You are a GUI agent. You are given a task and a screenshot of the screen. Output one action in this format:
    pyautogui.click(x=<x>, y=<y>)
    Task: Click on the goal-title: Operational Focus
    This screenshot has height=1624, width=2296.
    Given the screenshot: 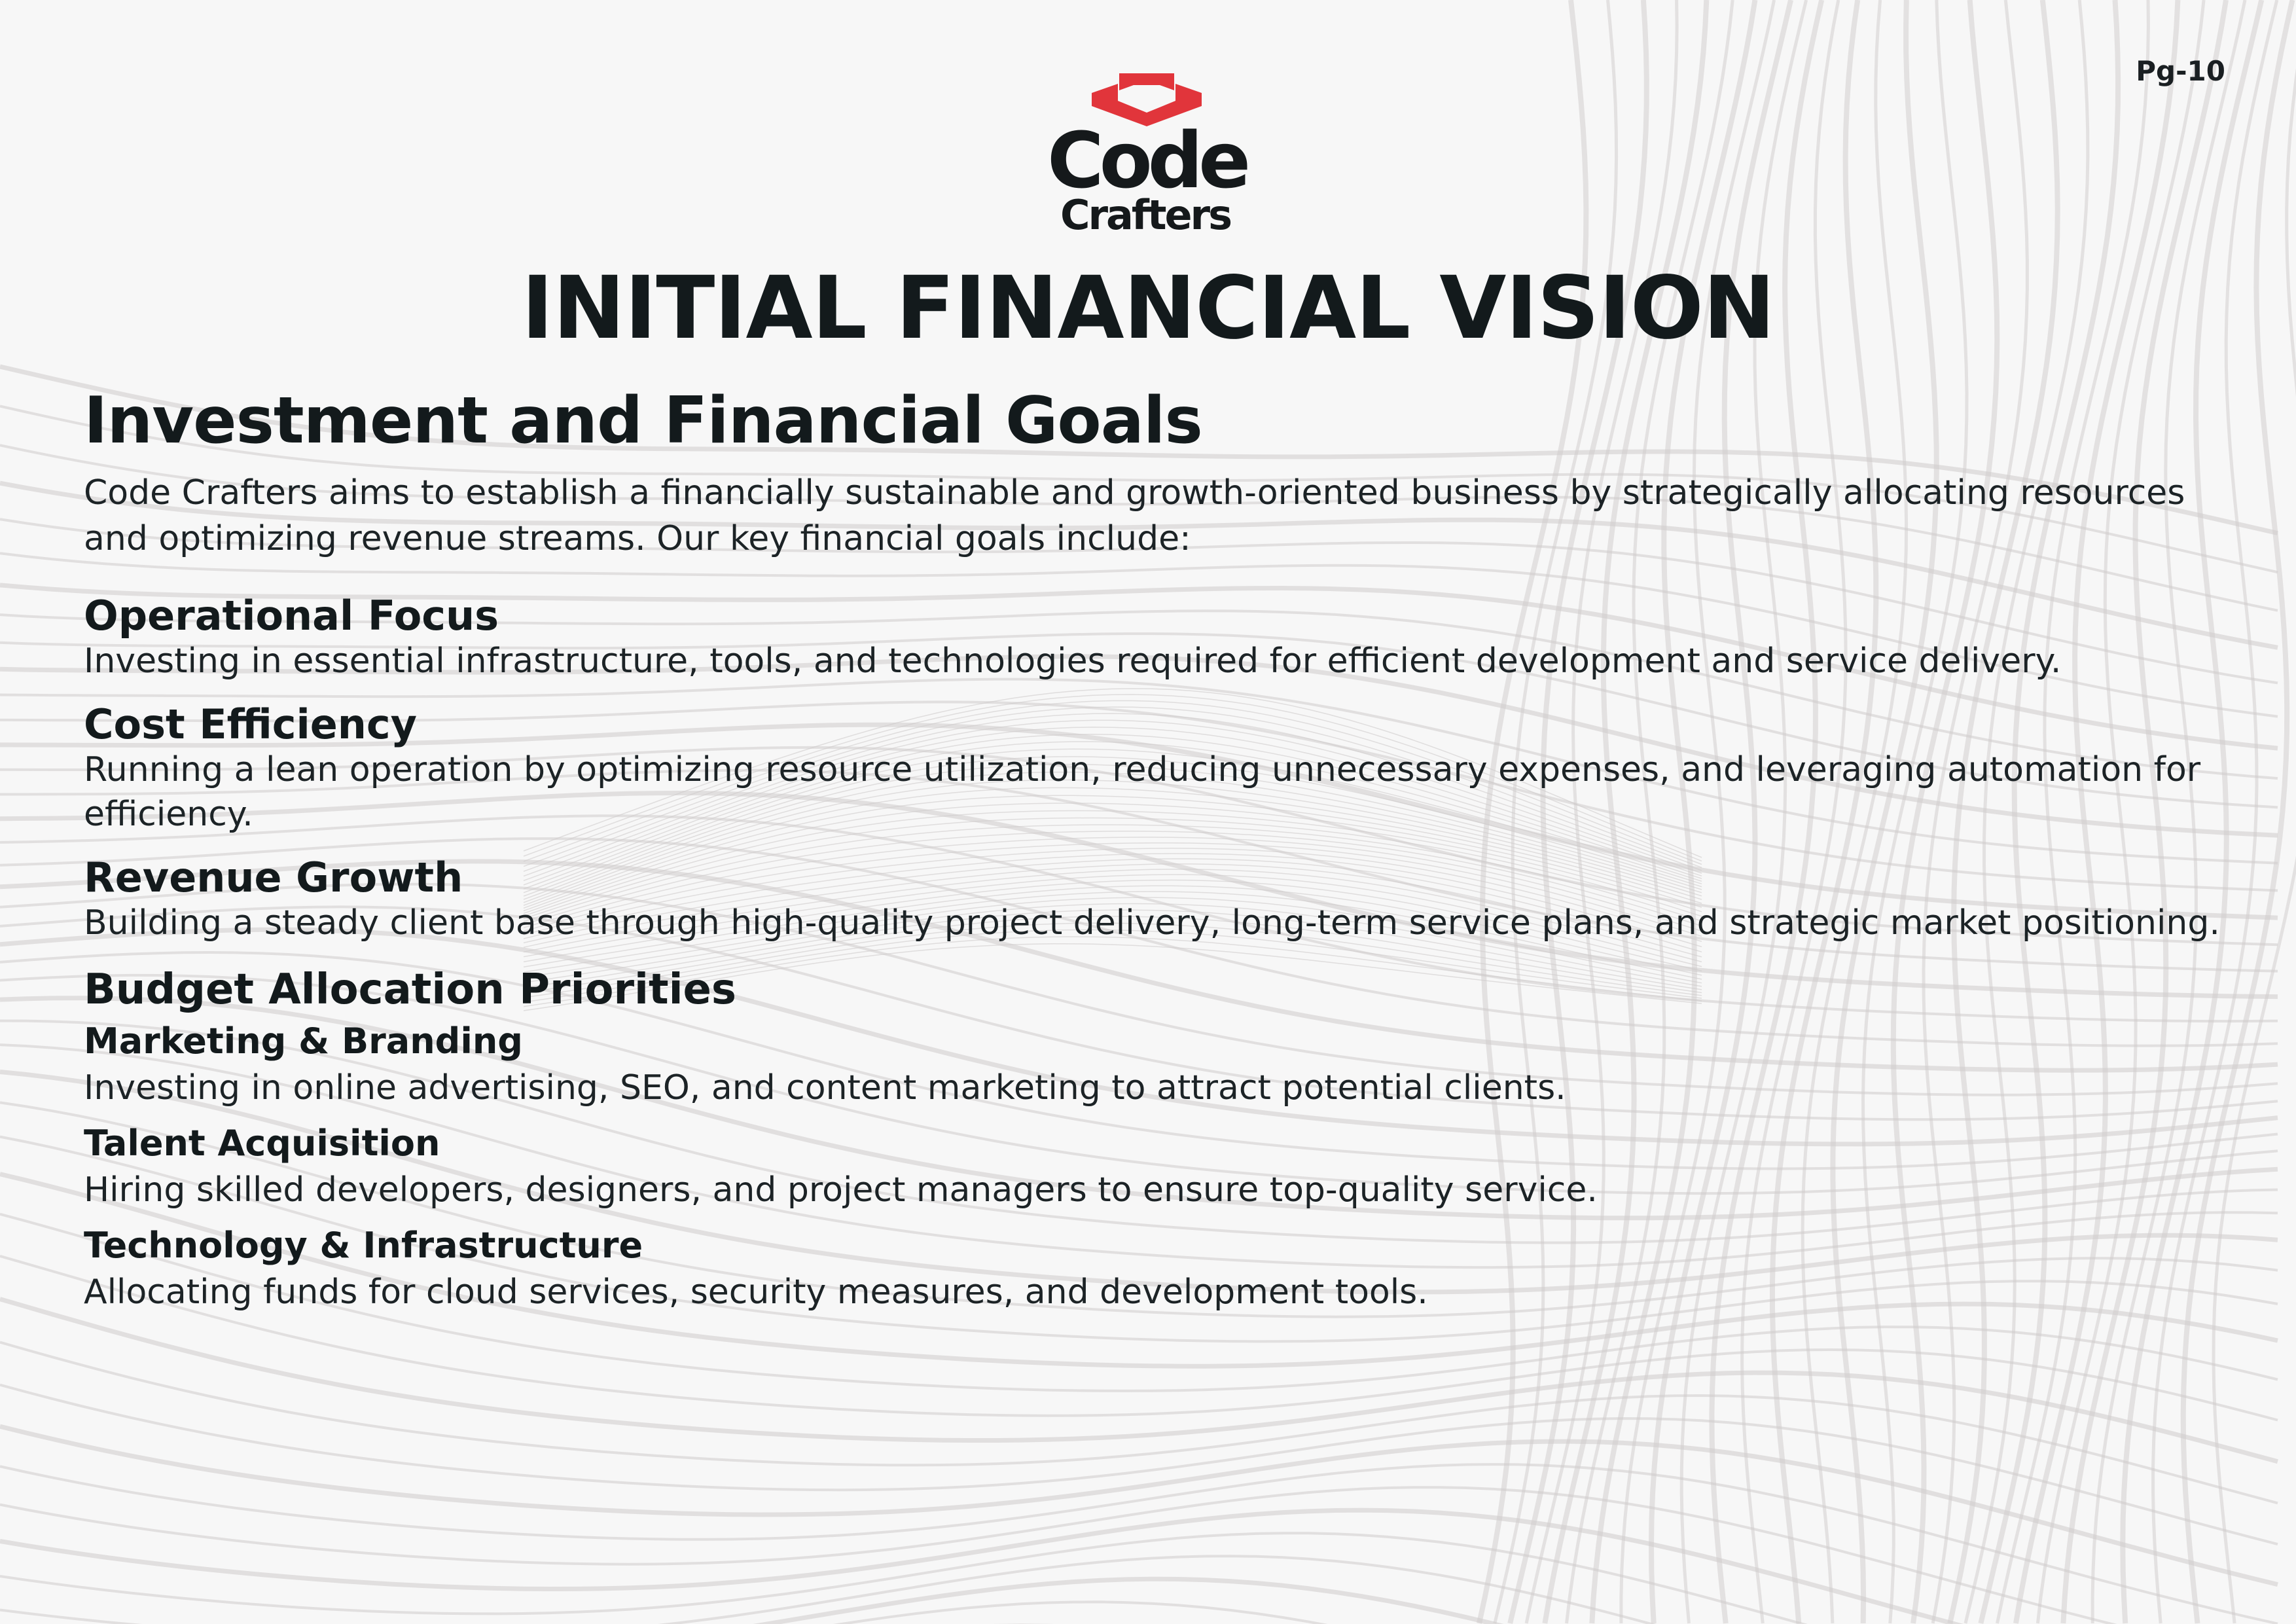 What is the action you would take?
    pyautogui.click(x=291, y=615)
    